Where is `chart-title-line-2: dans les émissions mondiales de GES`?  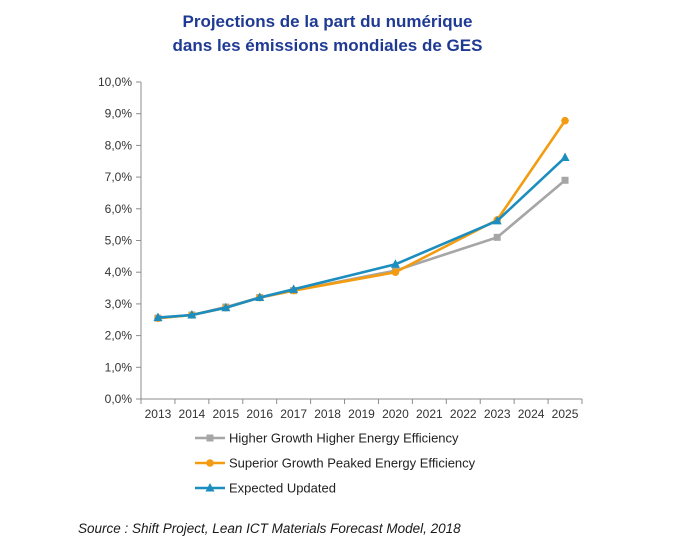
chart-title-line-2: dans les émissions mondiales de GES is located at coordinates (327, 45).